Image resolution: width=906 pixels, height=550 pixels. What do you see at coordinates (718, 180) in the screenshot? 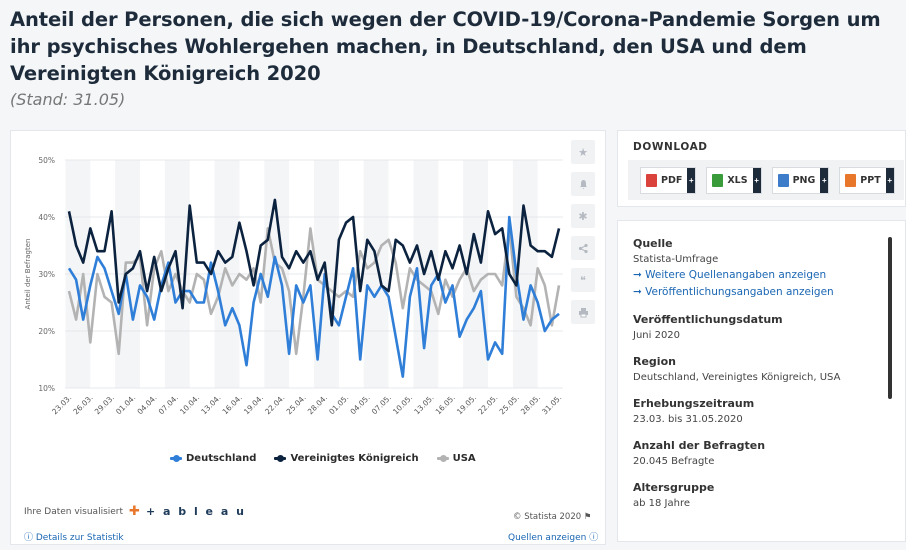
I see `xls-file-icon` at bounding box center [718, 180].